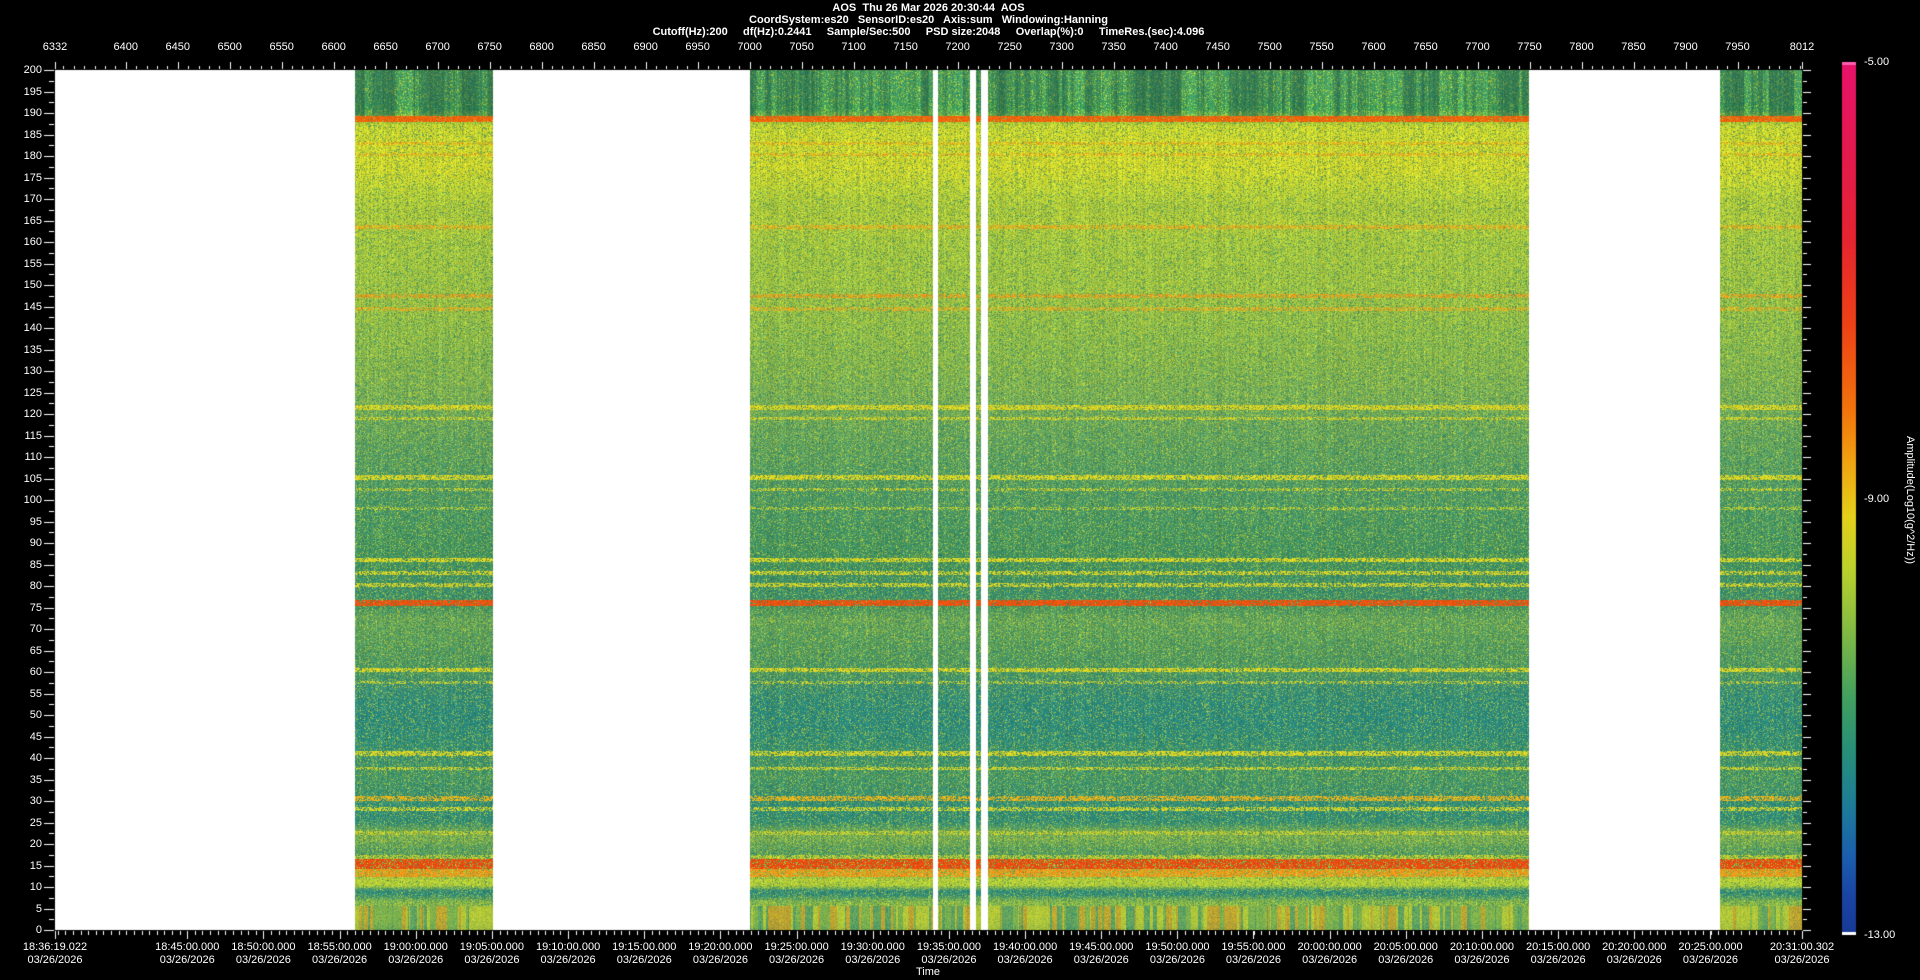  What do you see at coordinates (35, 736) in the screenshot?
I see `frequency-tick-label: 45` at bounding box center [35, 736].